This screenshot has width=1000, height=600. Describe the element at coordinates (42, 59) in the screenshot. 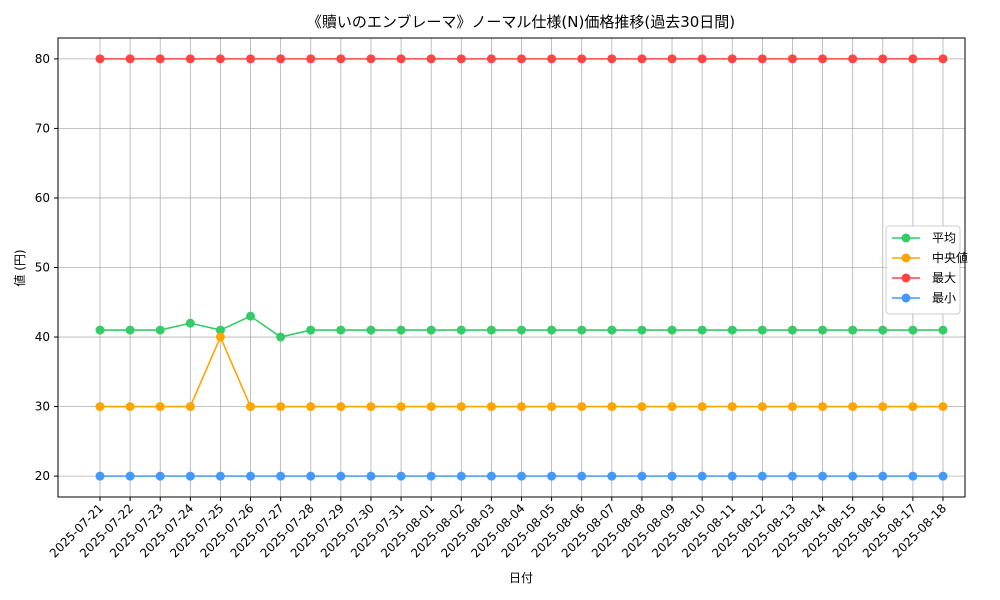

I see `y-tick-label: 80` at that location.